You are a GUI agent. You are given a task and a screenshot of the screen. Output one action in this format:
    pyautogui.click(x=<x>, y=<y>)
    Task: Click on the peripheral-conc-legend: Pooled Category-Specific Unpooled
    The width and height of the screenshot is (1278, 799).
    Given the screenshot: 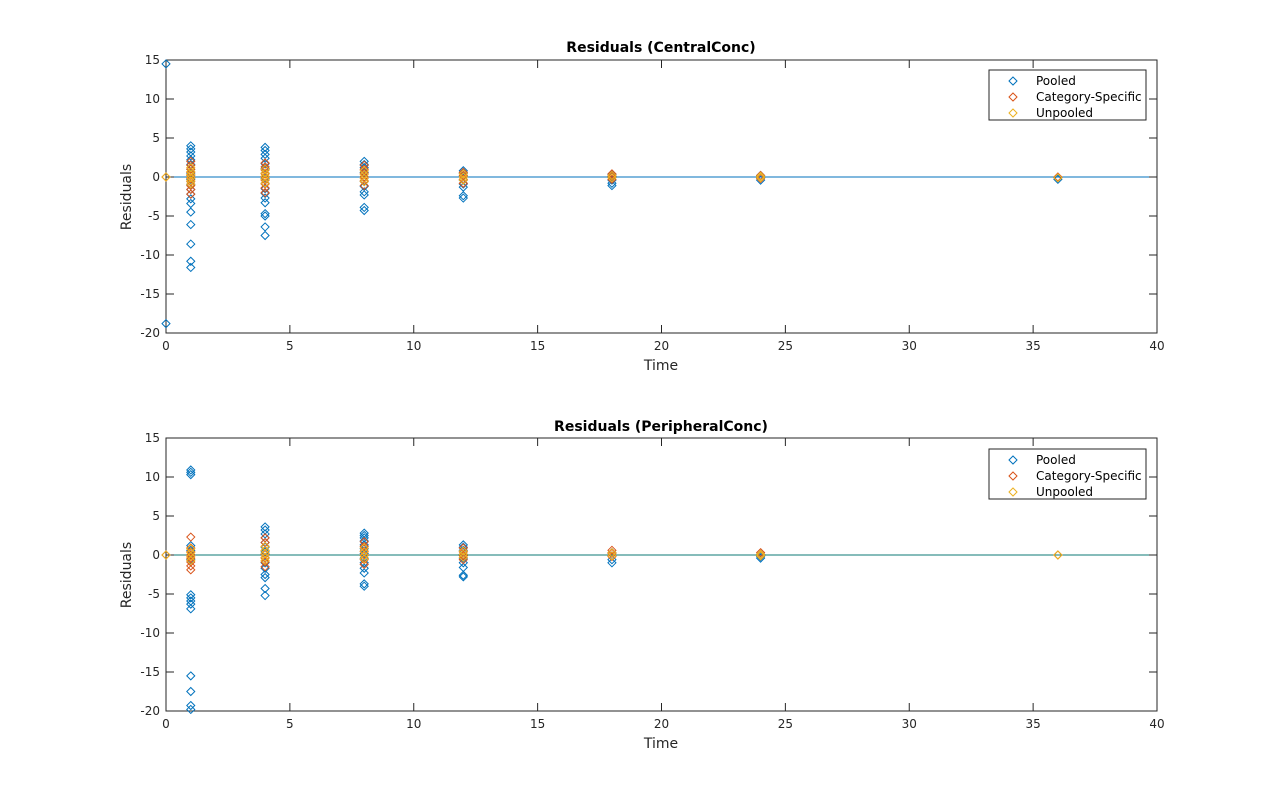 What is the action you would take?
    pyautogui.click(x=1067, y=474)
    